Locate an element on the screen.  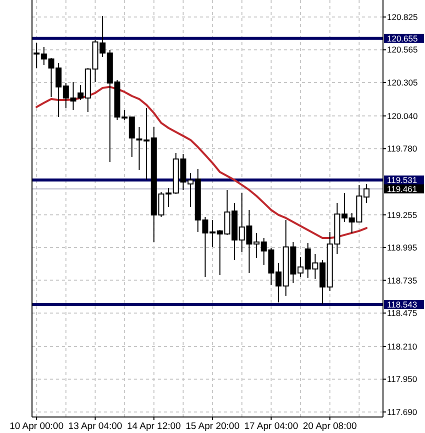
y-tick-label: 118.210 is located at coordinates (402, 346).